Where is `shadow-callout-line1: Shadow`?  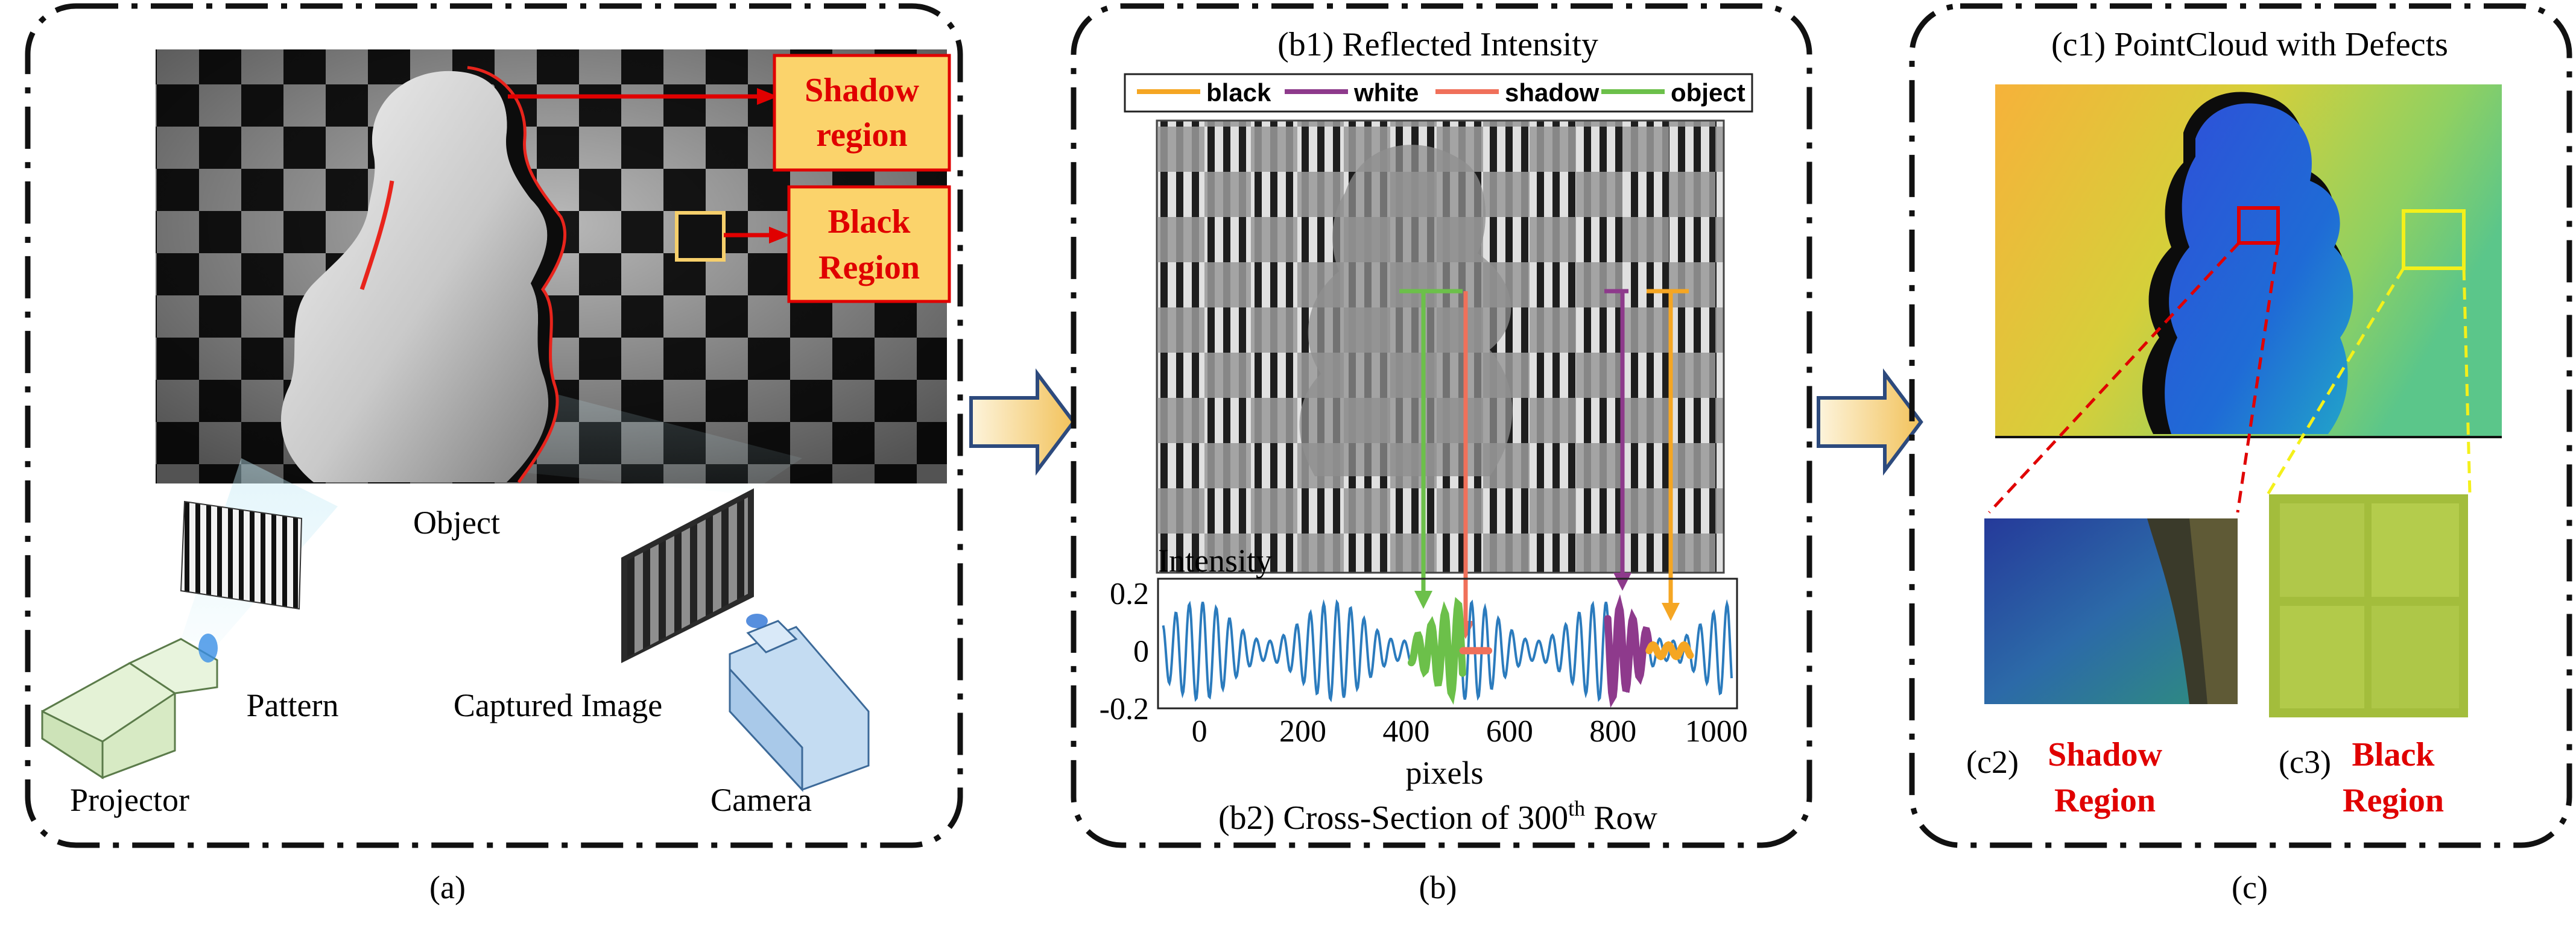 shadow-callout-line1: Shadow is located at coordinates (862, 91).